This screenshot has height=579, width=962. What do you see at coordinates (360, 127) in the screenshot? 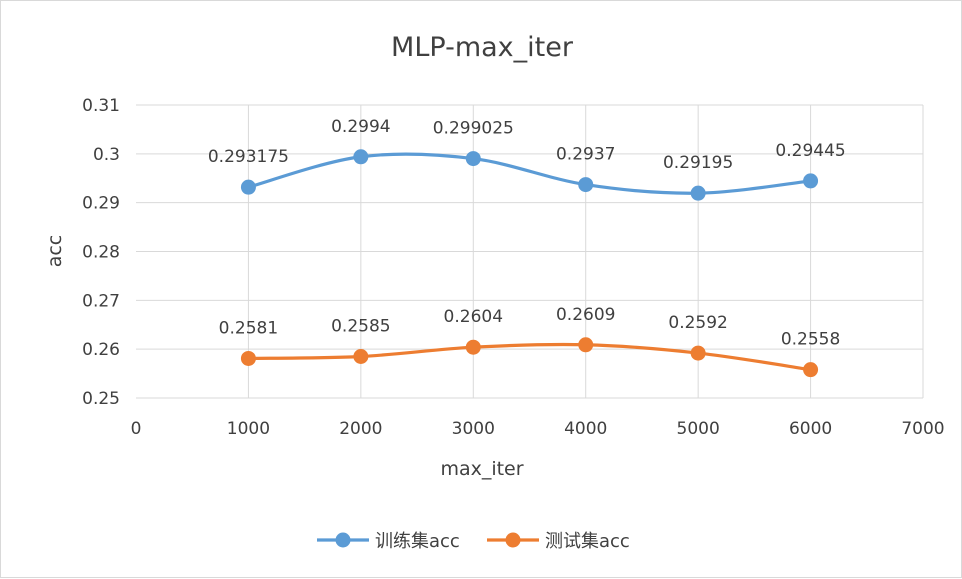
I see `data-label-series-1: 0.2994` at bounding box center [360, 127].